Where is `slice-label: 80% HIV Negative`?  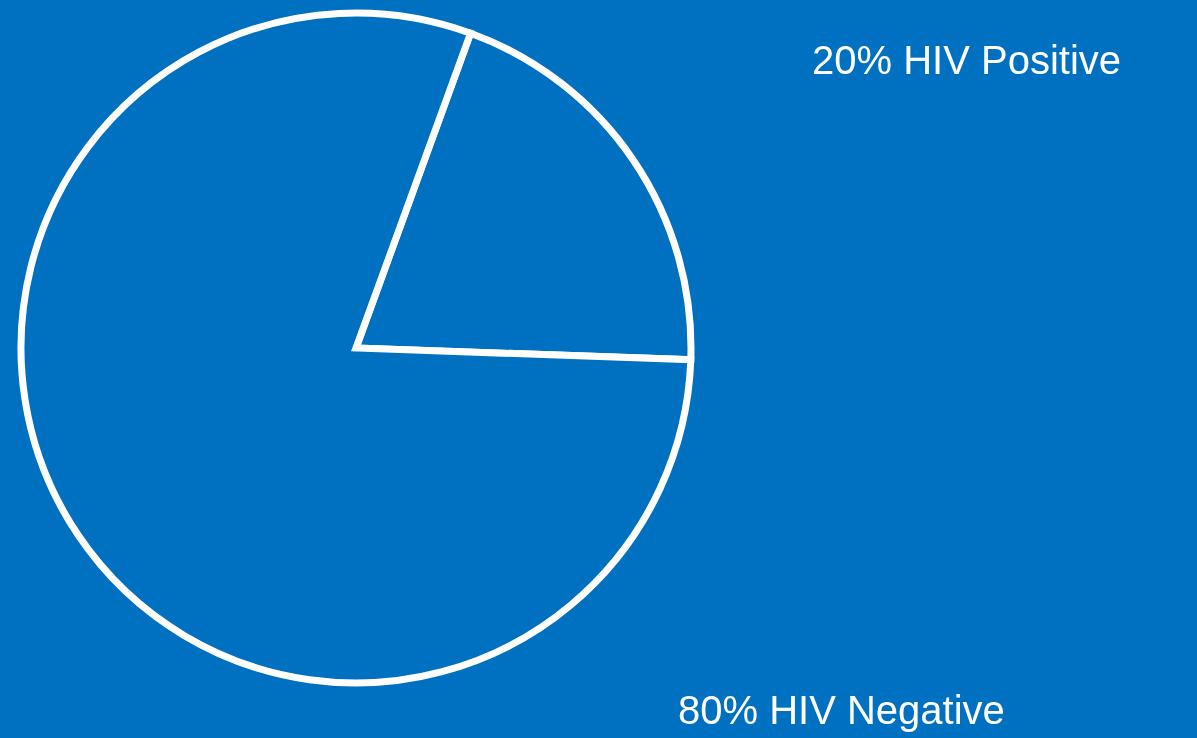
slice-label: 80% HIV Negative is located at coordinates (841, 710).